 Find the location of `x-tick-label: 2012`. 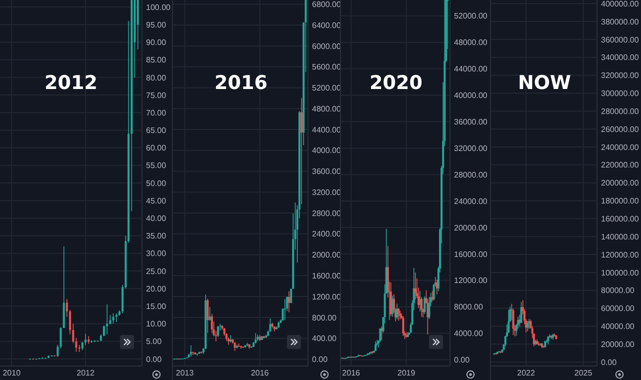

x-tick-label: 2012 is located at coordinates (85, 373).